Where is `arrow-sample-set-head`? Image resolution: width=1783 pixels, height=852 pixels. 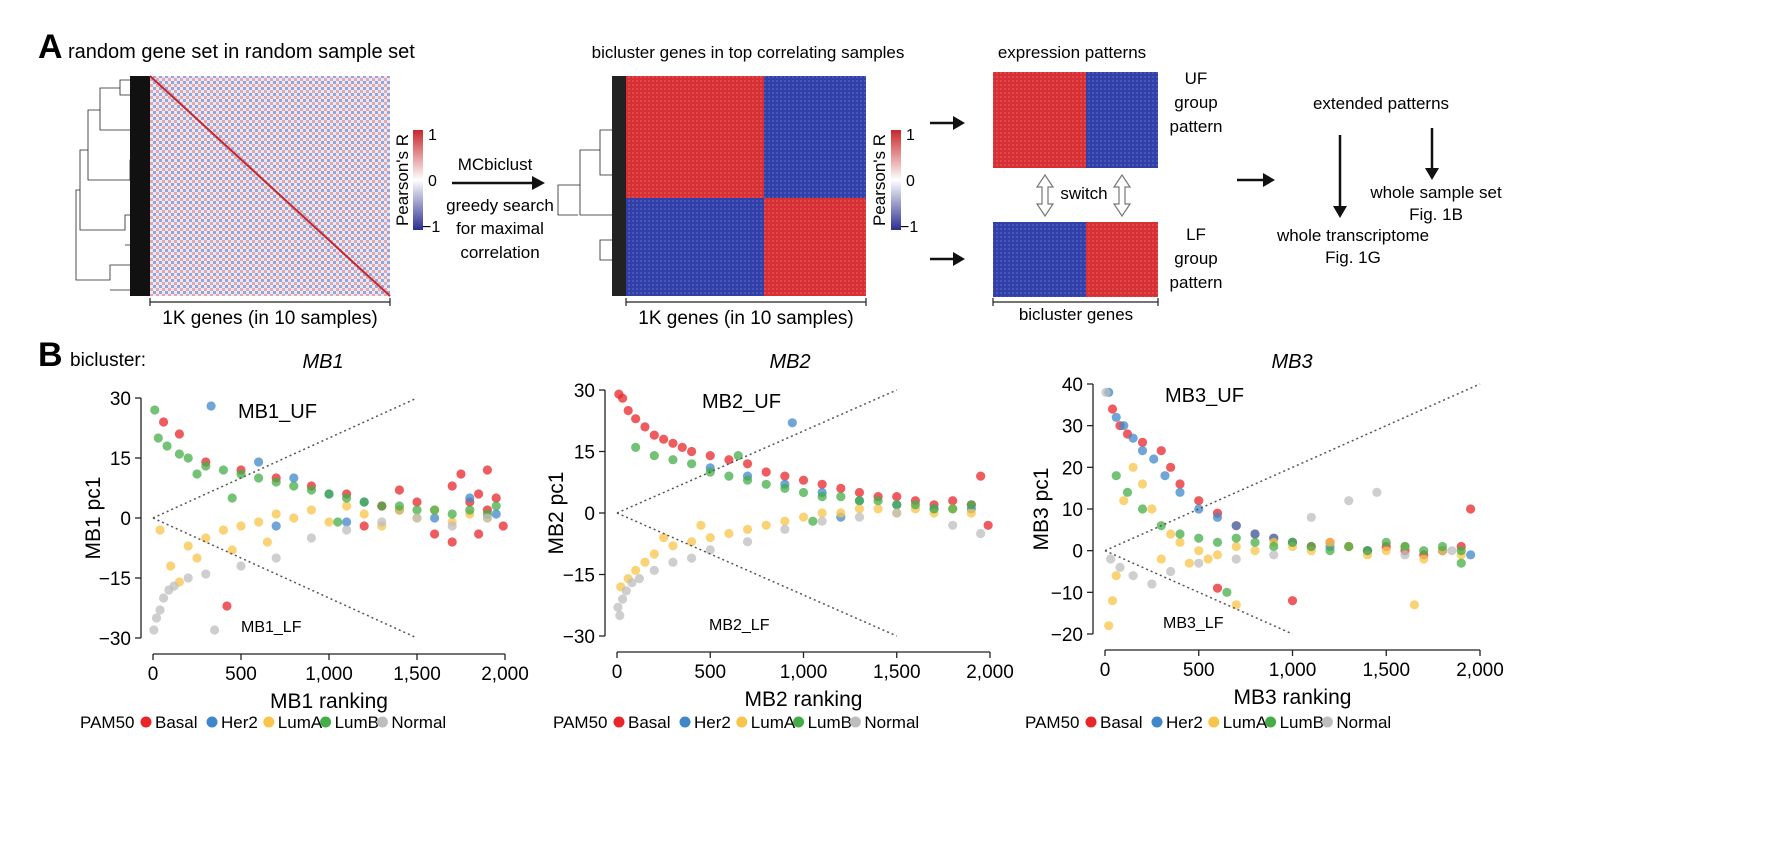 arrow-sample-set-head is located at coordinates (1432, 174).